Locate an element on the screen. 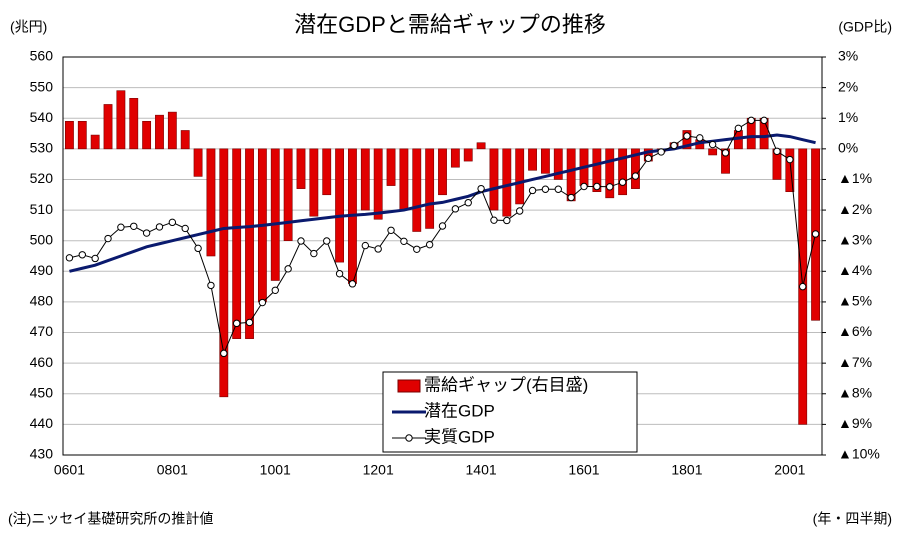 This screenshot has height=550, width=902. y2-tick-label: 0% is located at coordinates (848, 148).